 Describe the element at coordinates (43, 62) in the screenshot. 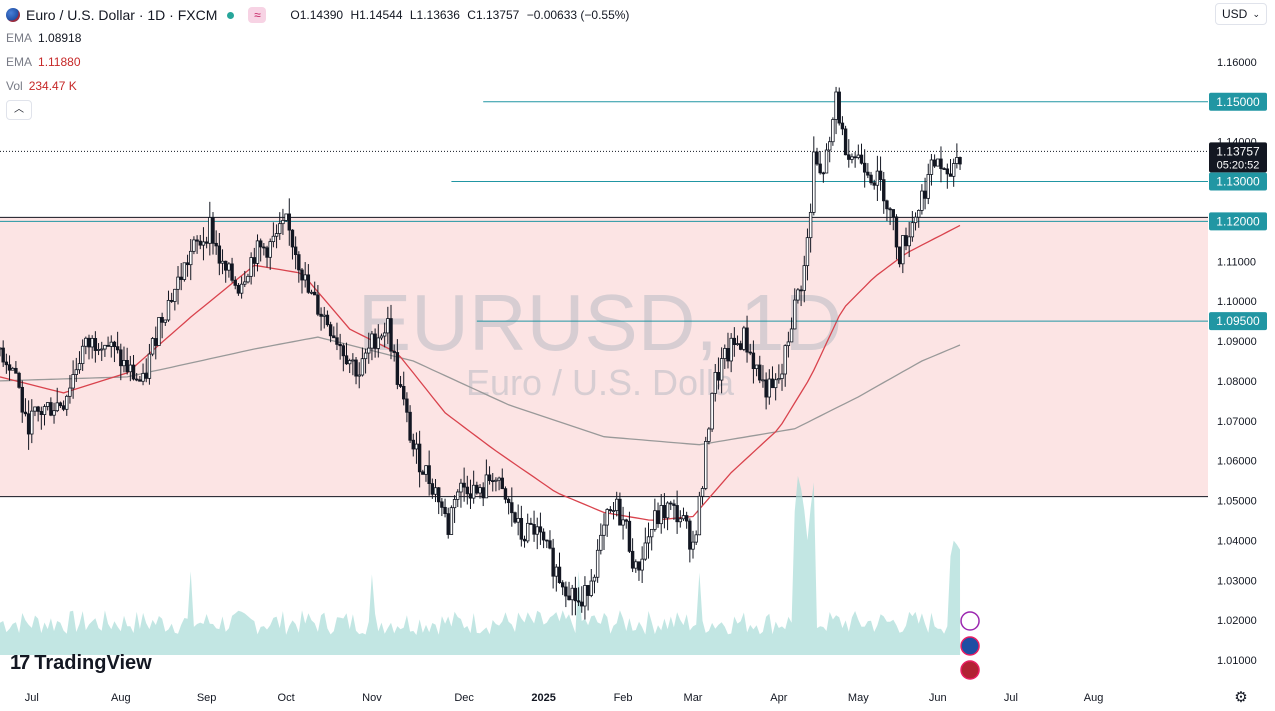

I see `indicator-ema-fast: EMA 1.11880` at that location.